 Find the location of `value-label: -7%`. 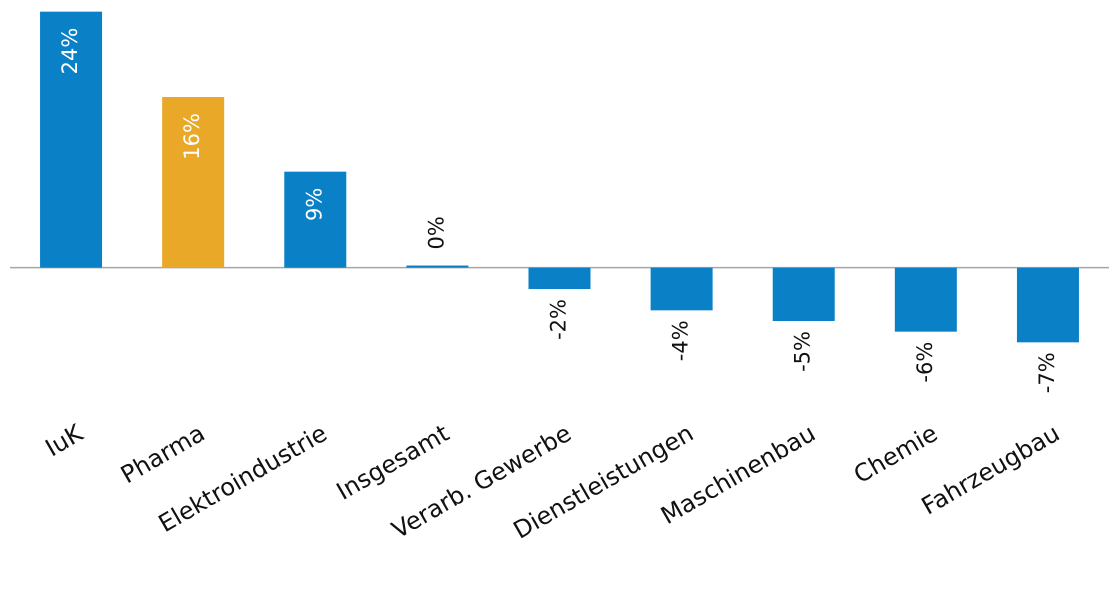

value-label: -7% is located at coordinates (1047, 372).